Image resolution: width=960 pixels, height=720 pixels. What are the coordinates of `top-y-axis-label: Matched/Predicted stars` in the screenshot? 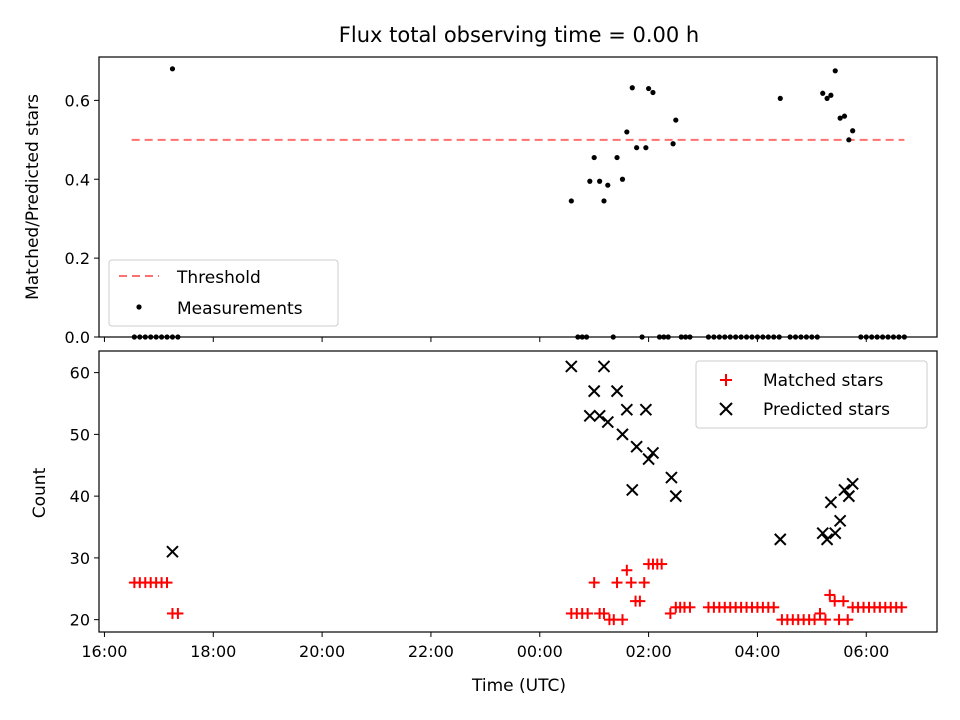 It's located at (33, 197).